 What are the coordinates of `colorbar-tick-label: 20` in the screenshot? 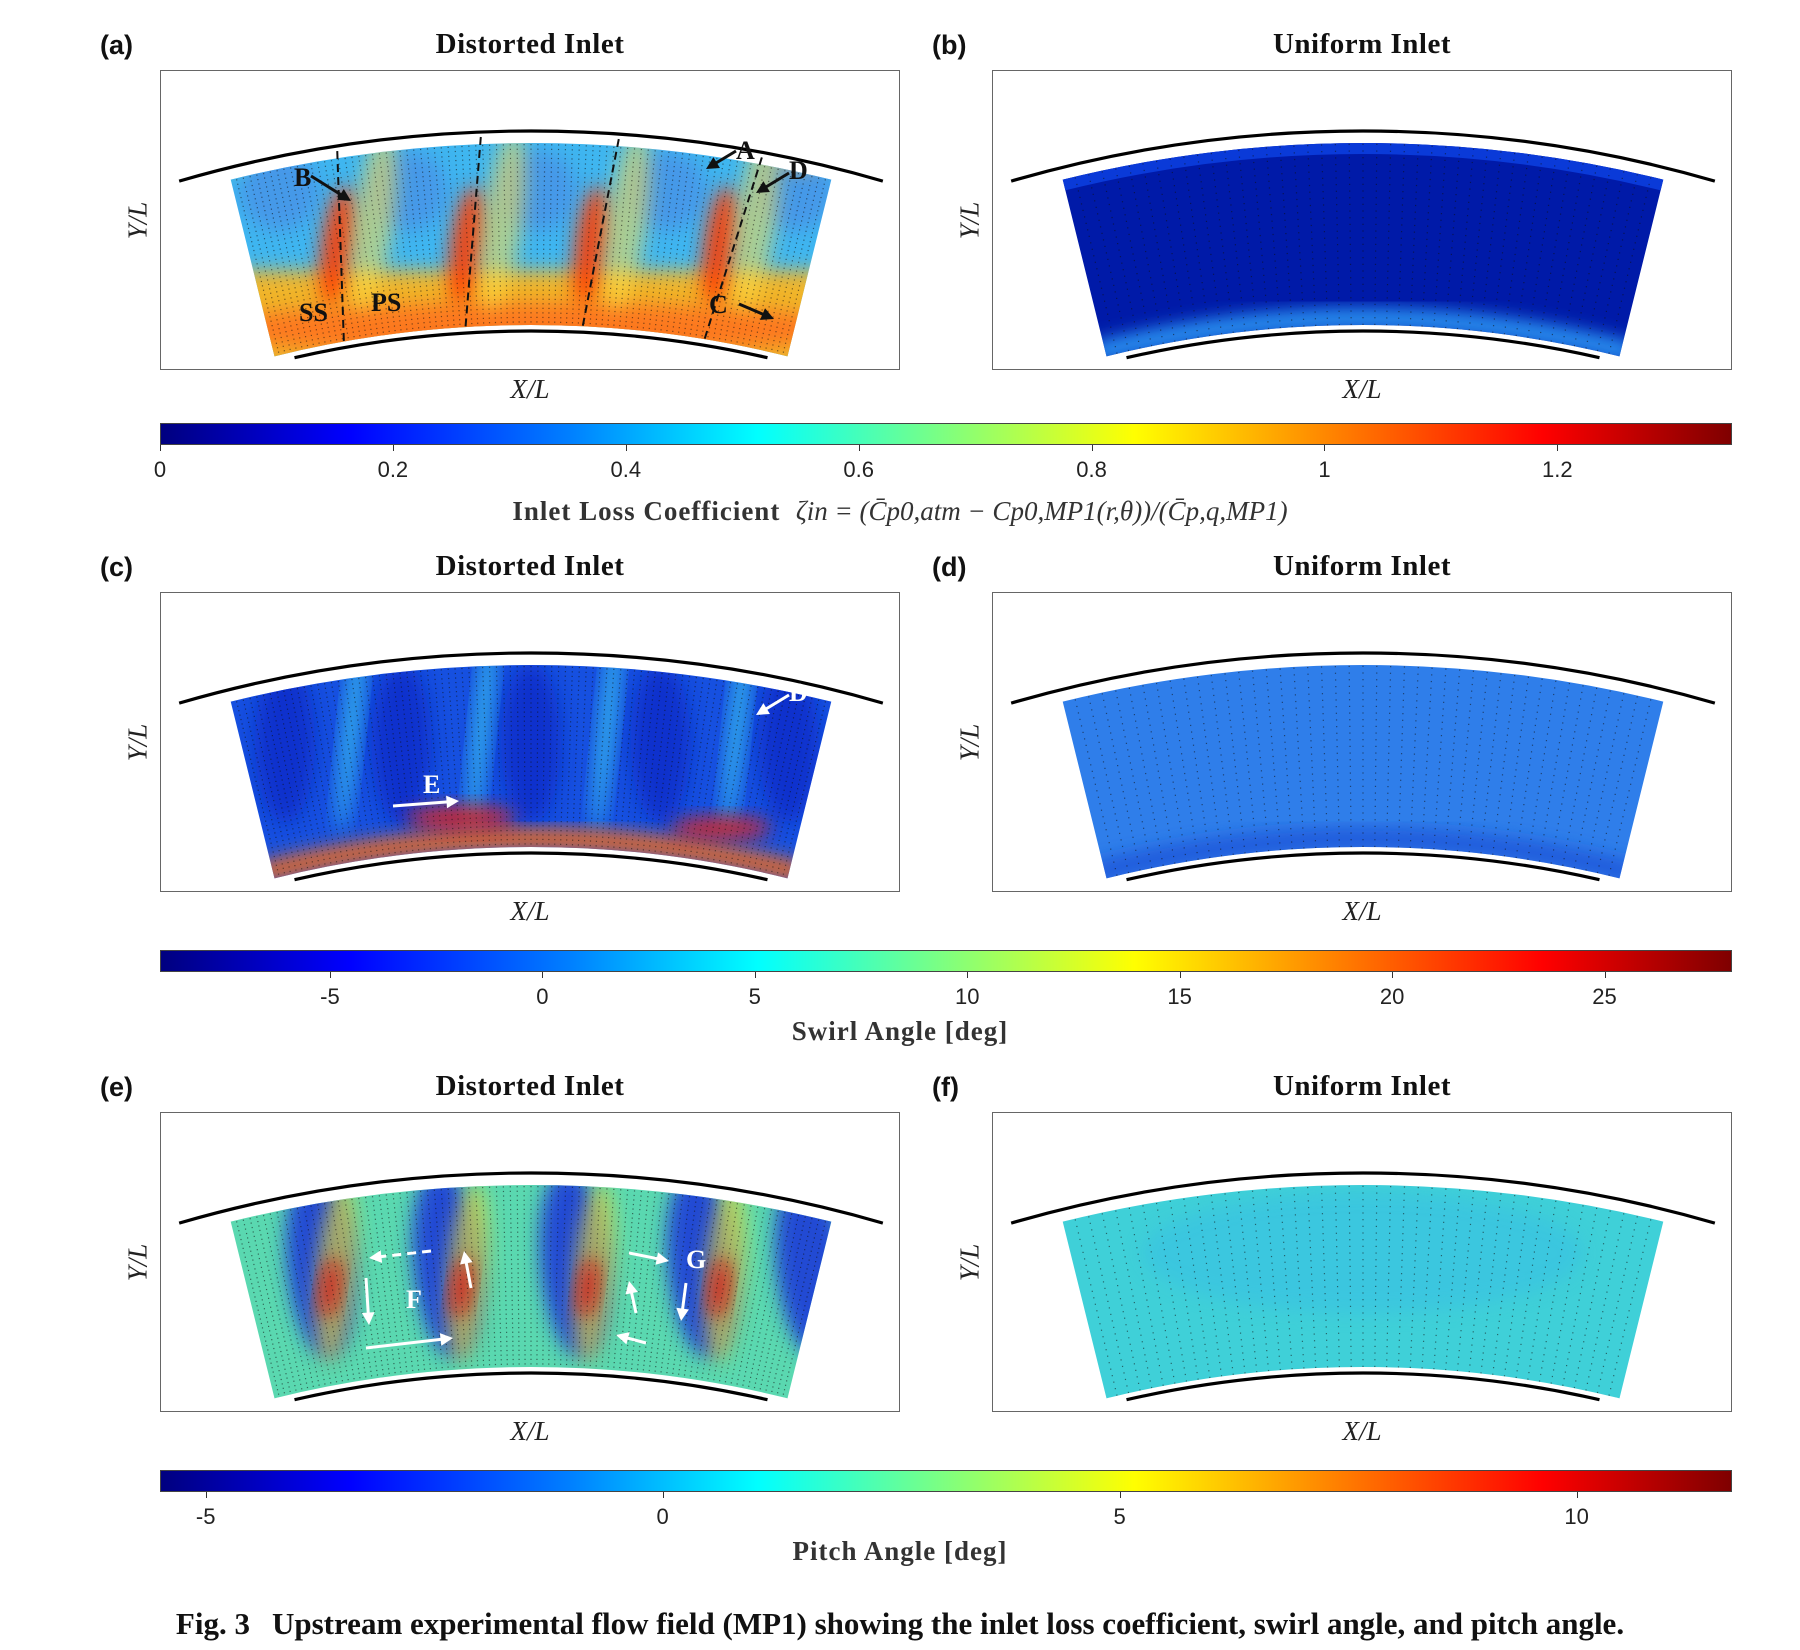 It's located at (1392, 996).